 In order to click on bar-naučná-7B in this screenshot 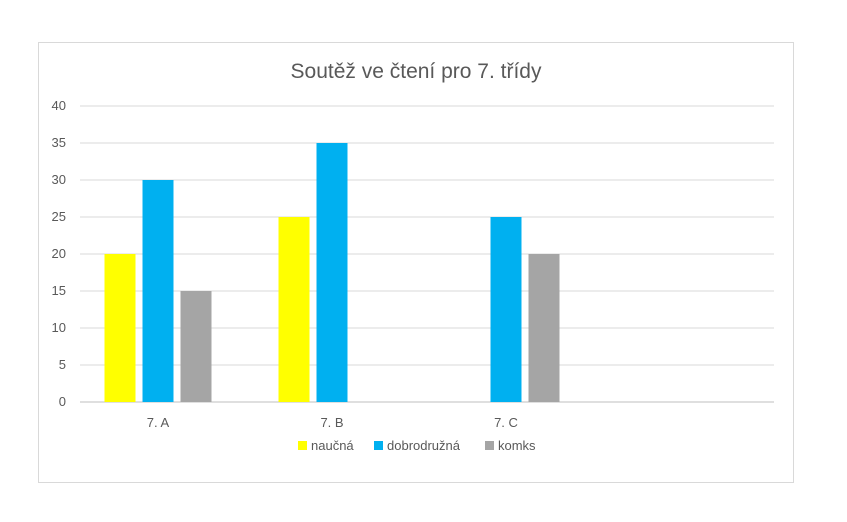, I will do `click(294, 309)`.